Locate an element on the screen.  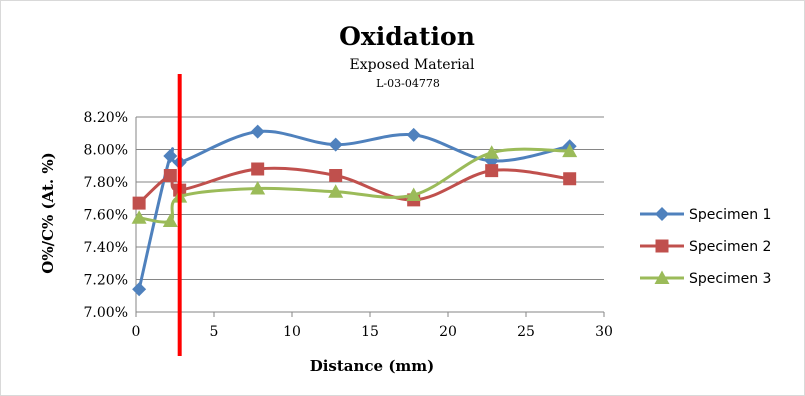
x-tick-label: 30 is located at coordinates (604, 332).